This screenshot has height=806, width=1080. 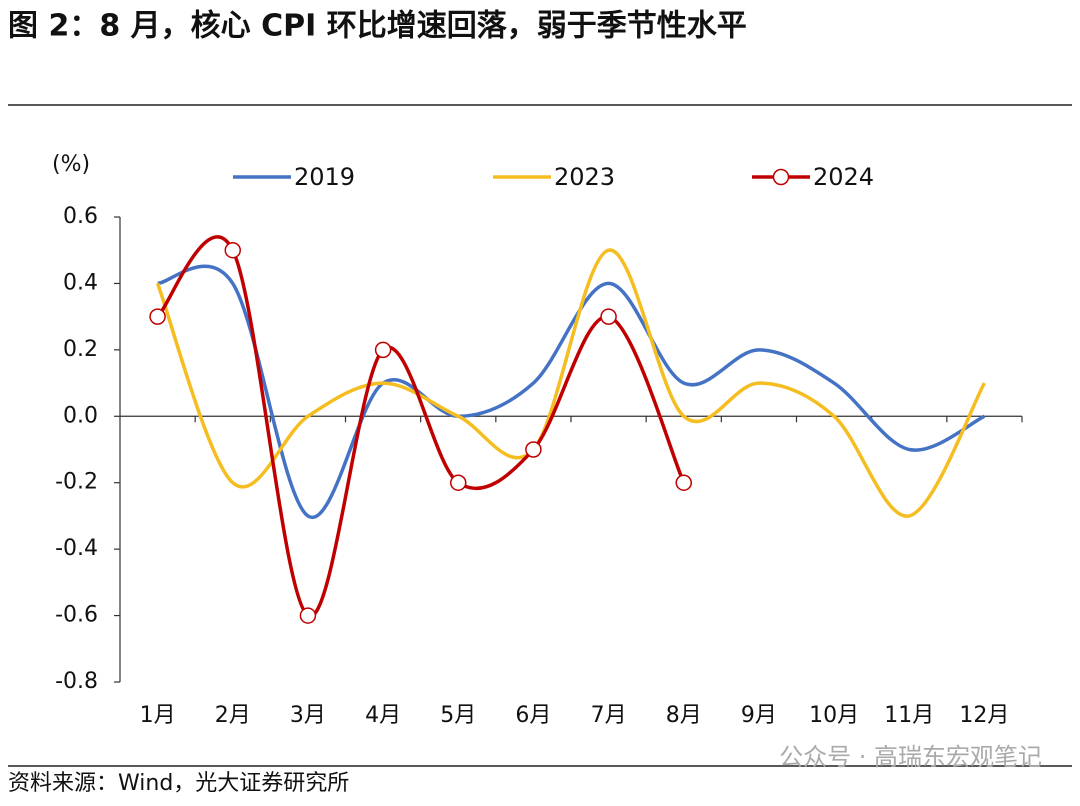 I want to click on legend-label: 2023, so click(x=584, y=177).